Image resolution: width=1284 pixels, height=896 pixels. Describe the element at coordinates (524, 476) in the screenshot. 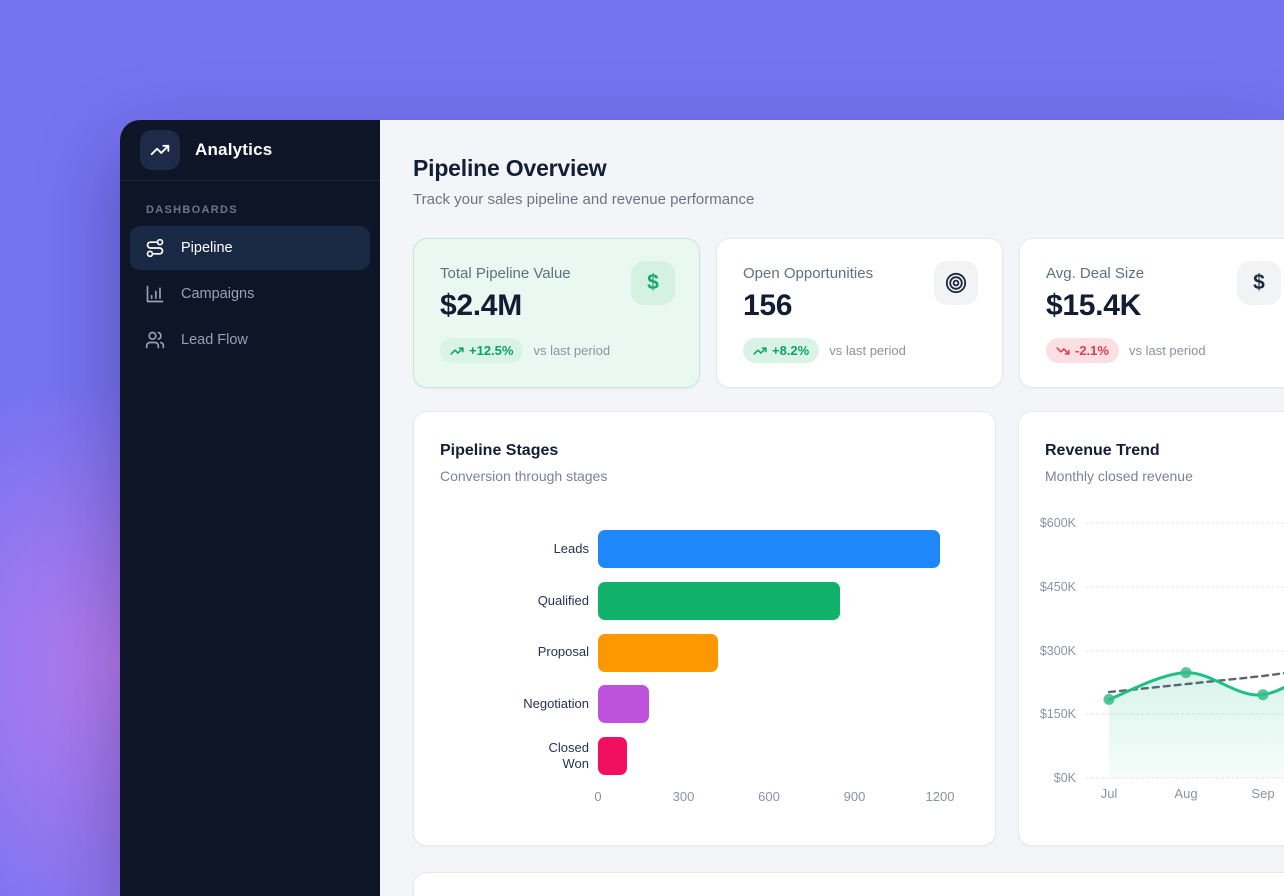

I see `chart-subtitle: Conversion through stages` at that location.